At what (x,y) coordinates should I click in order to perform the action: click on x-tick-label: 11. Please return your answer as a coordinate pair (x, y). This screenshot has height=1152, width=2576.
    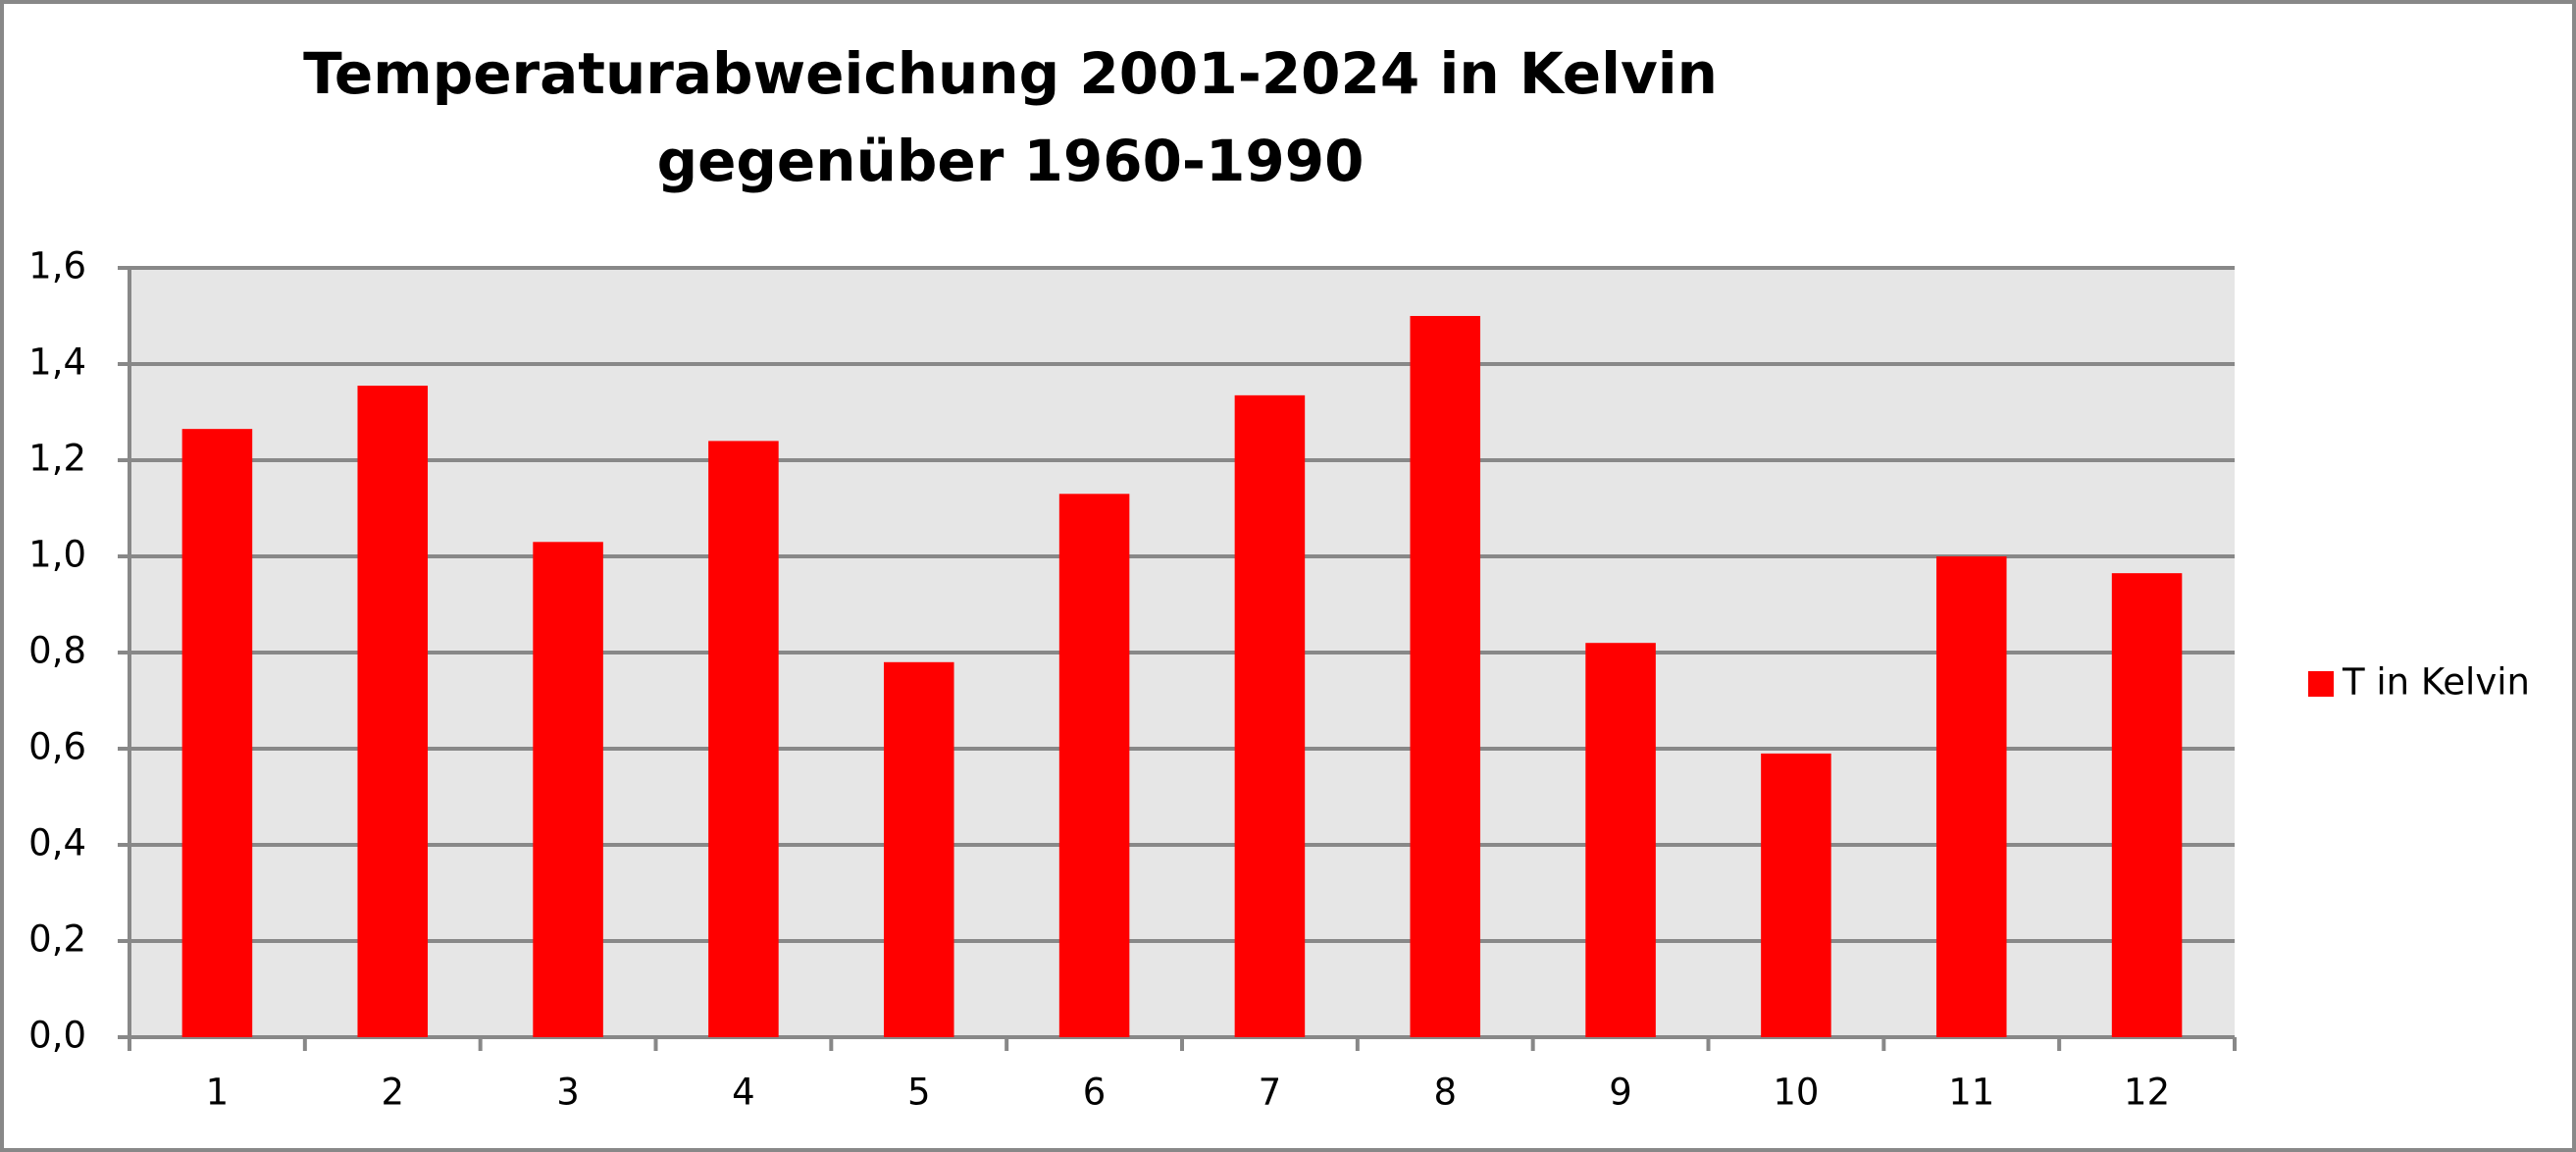
    Looking at the image, I should click on (1971, 1093).